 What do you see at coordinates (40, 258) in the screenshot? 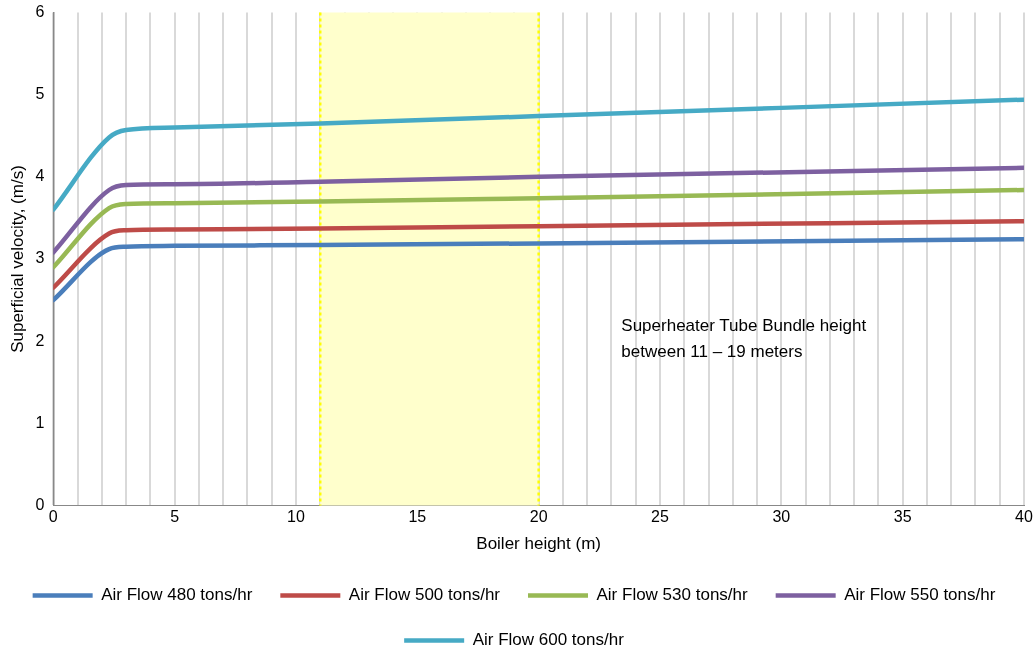
I see `y-tick-label: 3` at bounding box center [40, 258].